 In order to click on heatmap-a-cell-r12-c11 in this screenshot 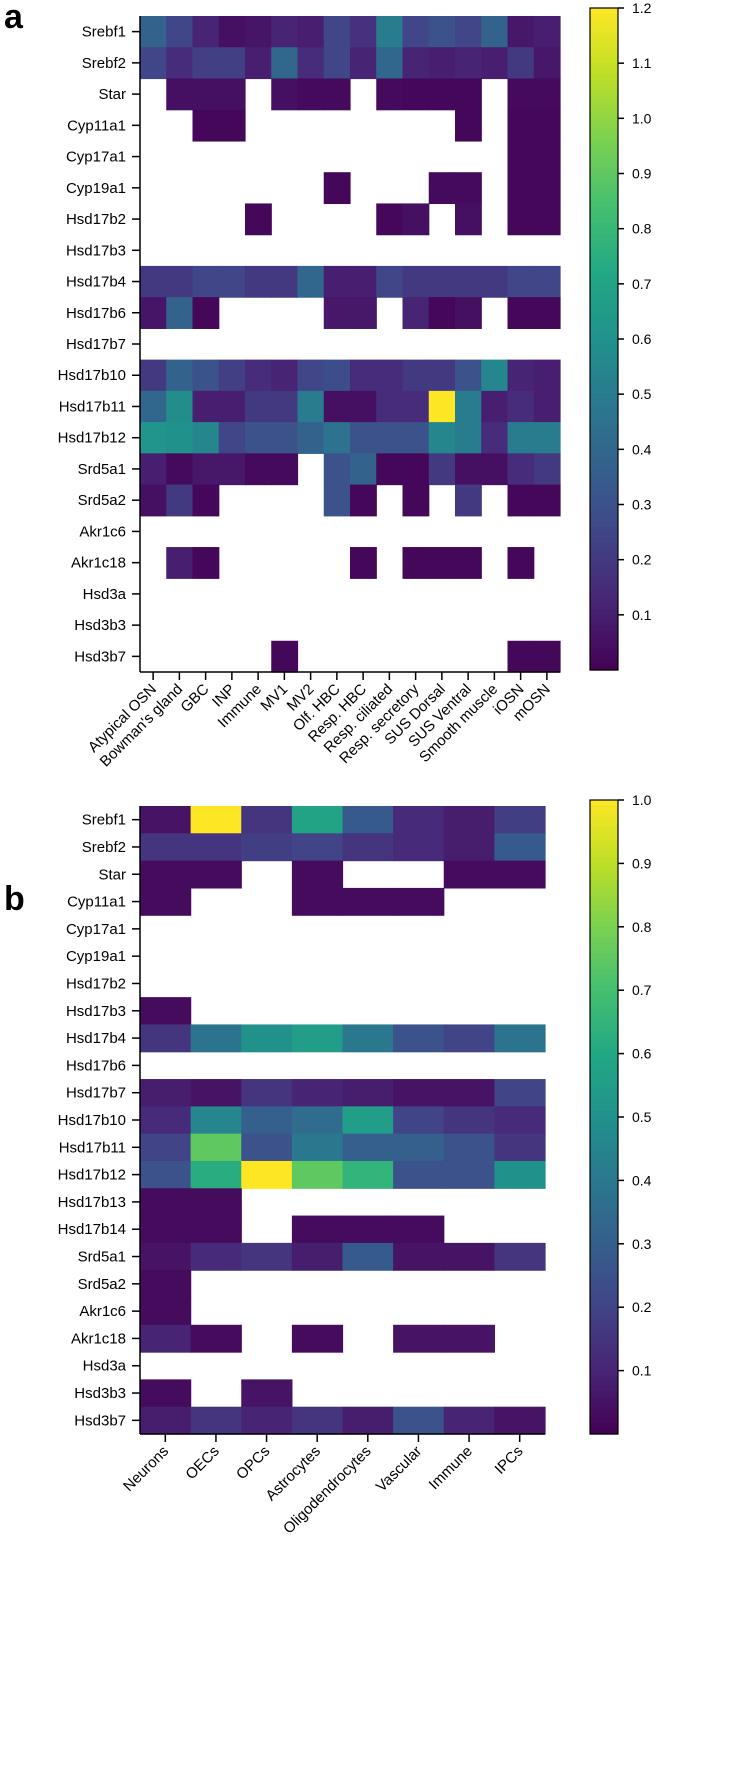, I will do `click(442, 406)`.